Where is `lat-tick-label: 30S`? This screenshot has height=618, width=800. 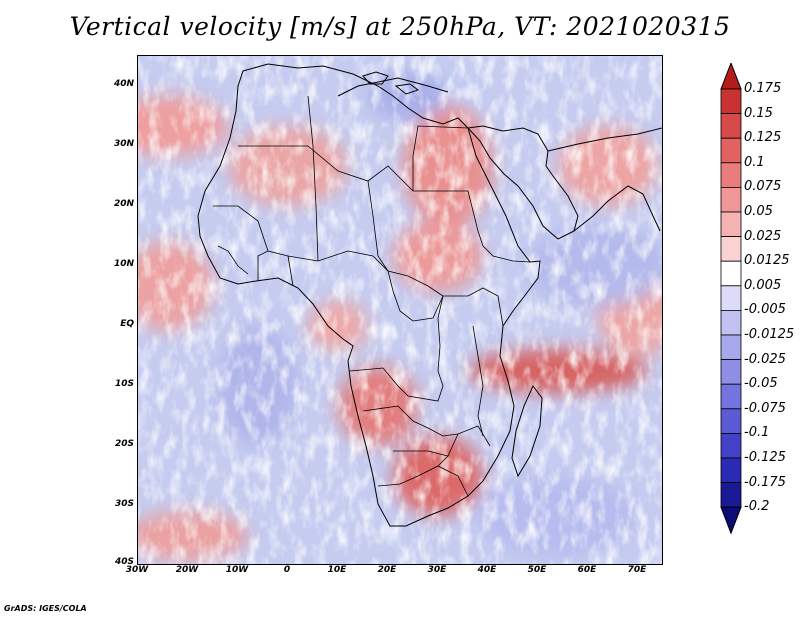
lat-tick-label: 30S is located at coordinates (124, 504).